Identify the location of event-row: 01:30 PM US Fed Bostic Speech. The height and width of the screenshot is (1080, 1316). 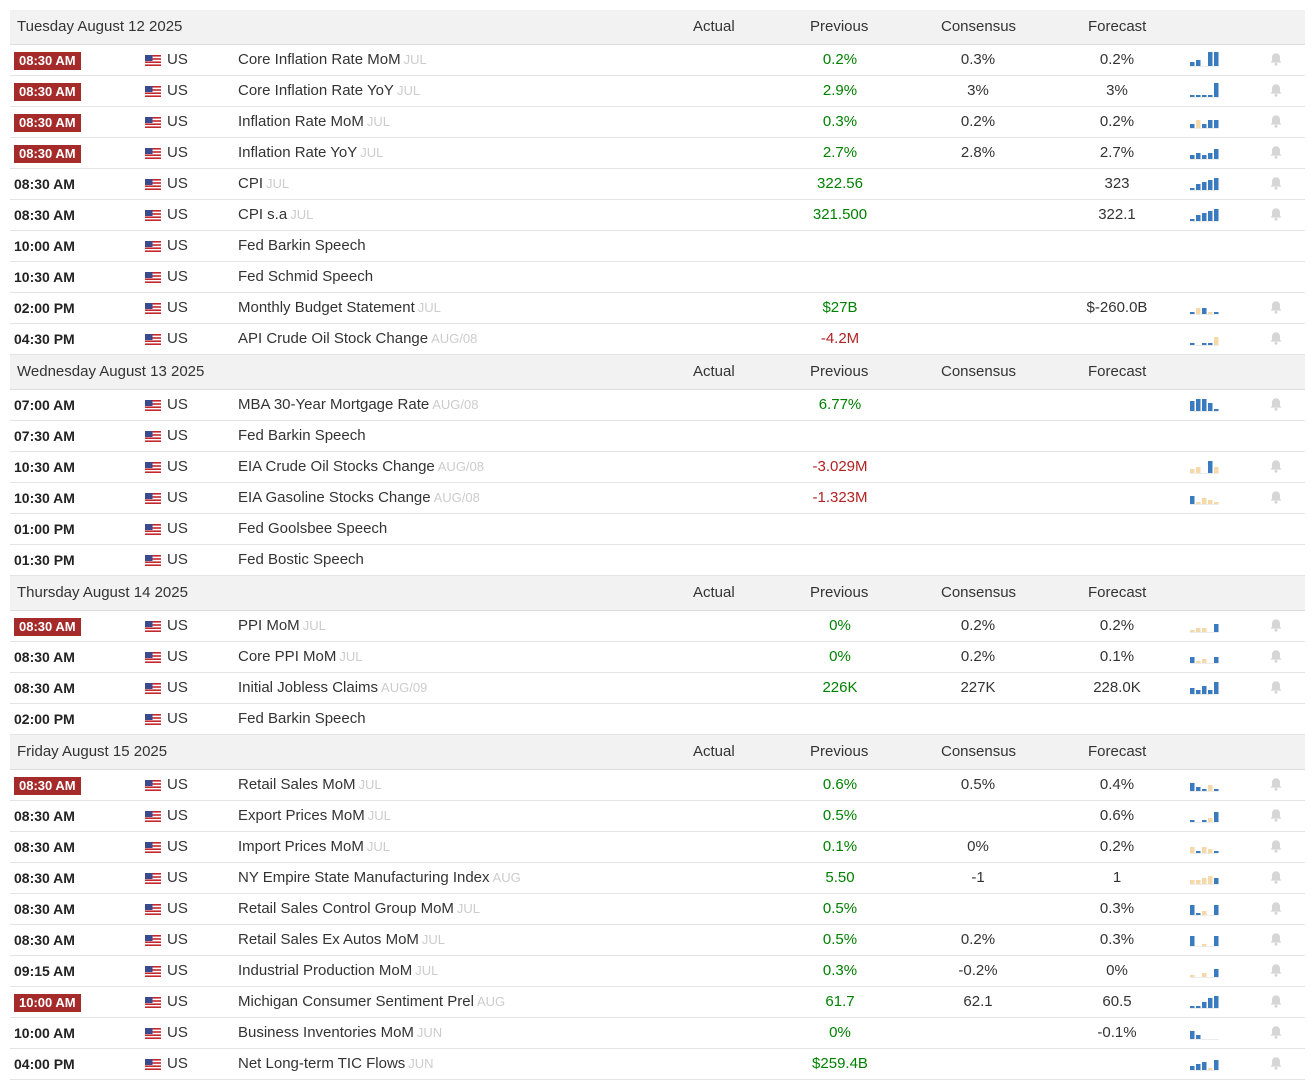
(657, 560).